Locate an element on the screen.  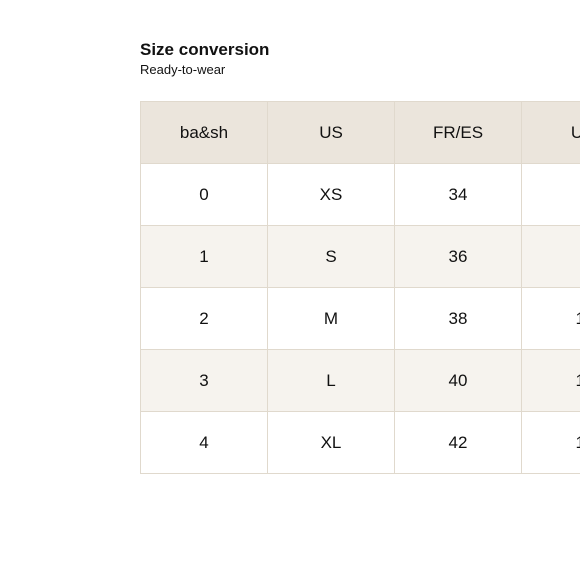
table-row: 2M3810 is located at coordinates (360, 318).